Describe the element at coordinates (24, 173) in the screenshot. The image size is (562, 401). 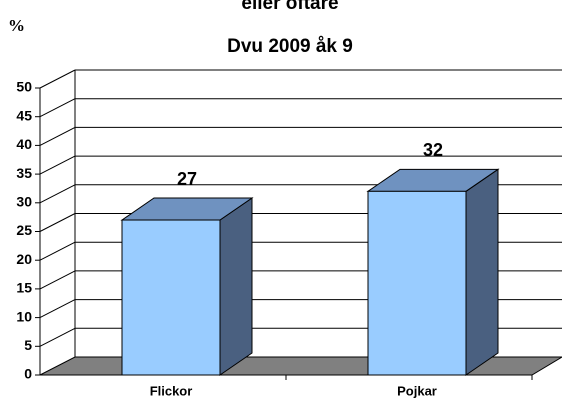
I see `y-tick-label: 35` at that location.